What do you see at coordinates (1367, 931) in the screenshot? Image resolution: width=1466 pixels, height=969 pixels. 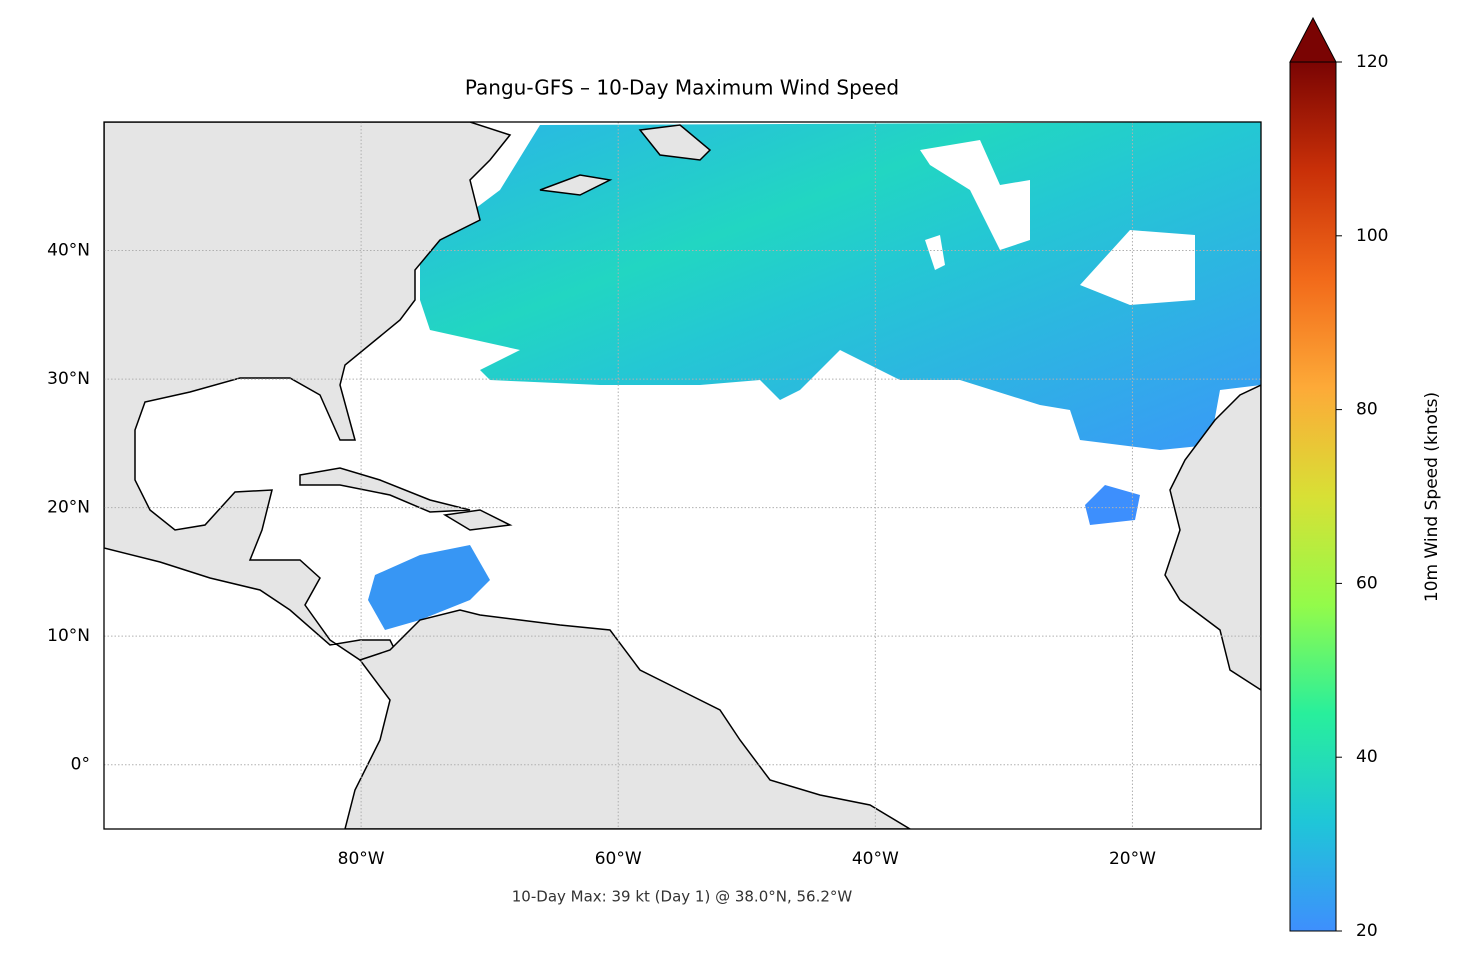 I see `colorbar-tick-label: 20` at bounding box center [1367, 931].